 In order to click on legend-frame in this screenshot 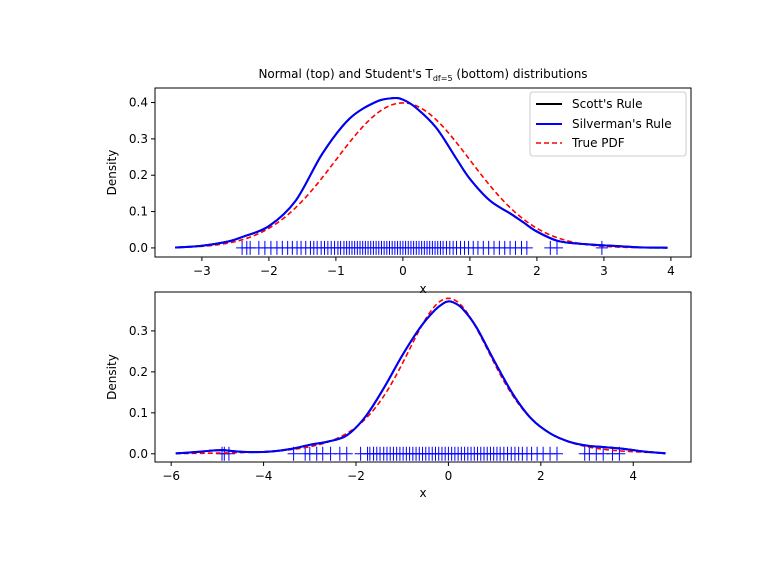, I will do `click(608, 124)`.